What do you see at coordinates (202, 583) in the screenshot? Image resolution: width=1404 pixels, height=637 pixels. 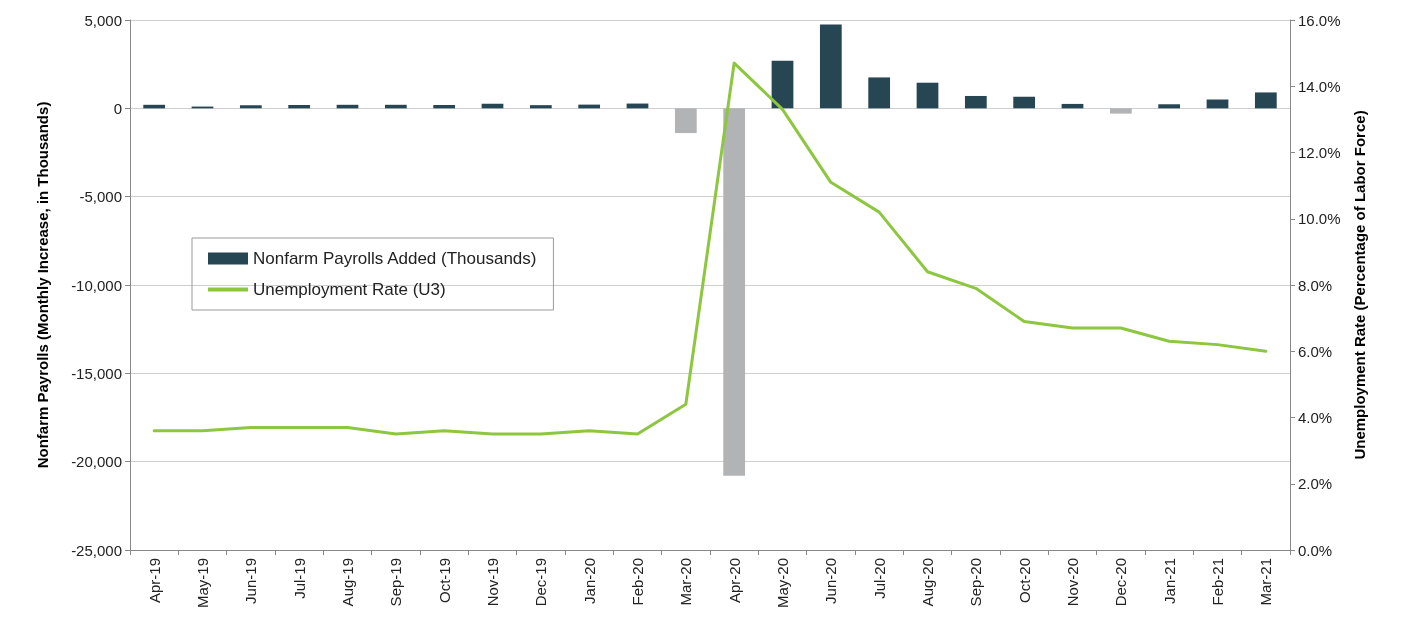 I see `x-tick-label: May-19` at bounding box center [202, 583].